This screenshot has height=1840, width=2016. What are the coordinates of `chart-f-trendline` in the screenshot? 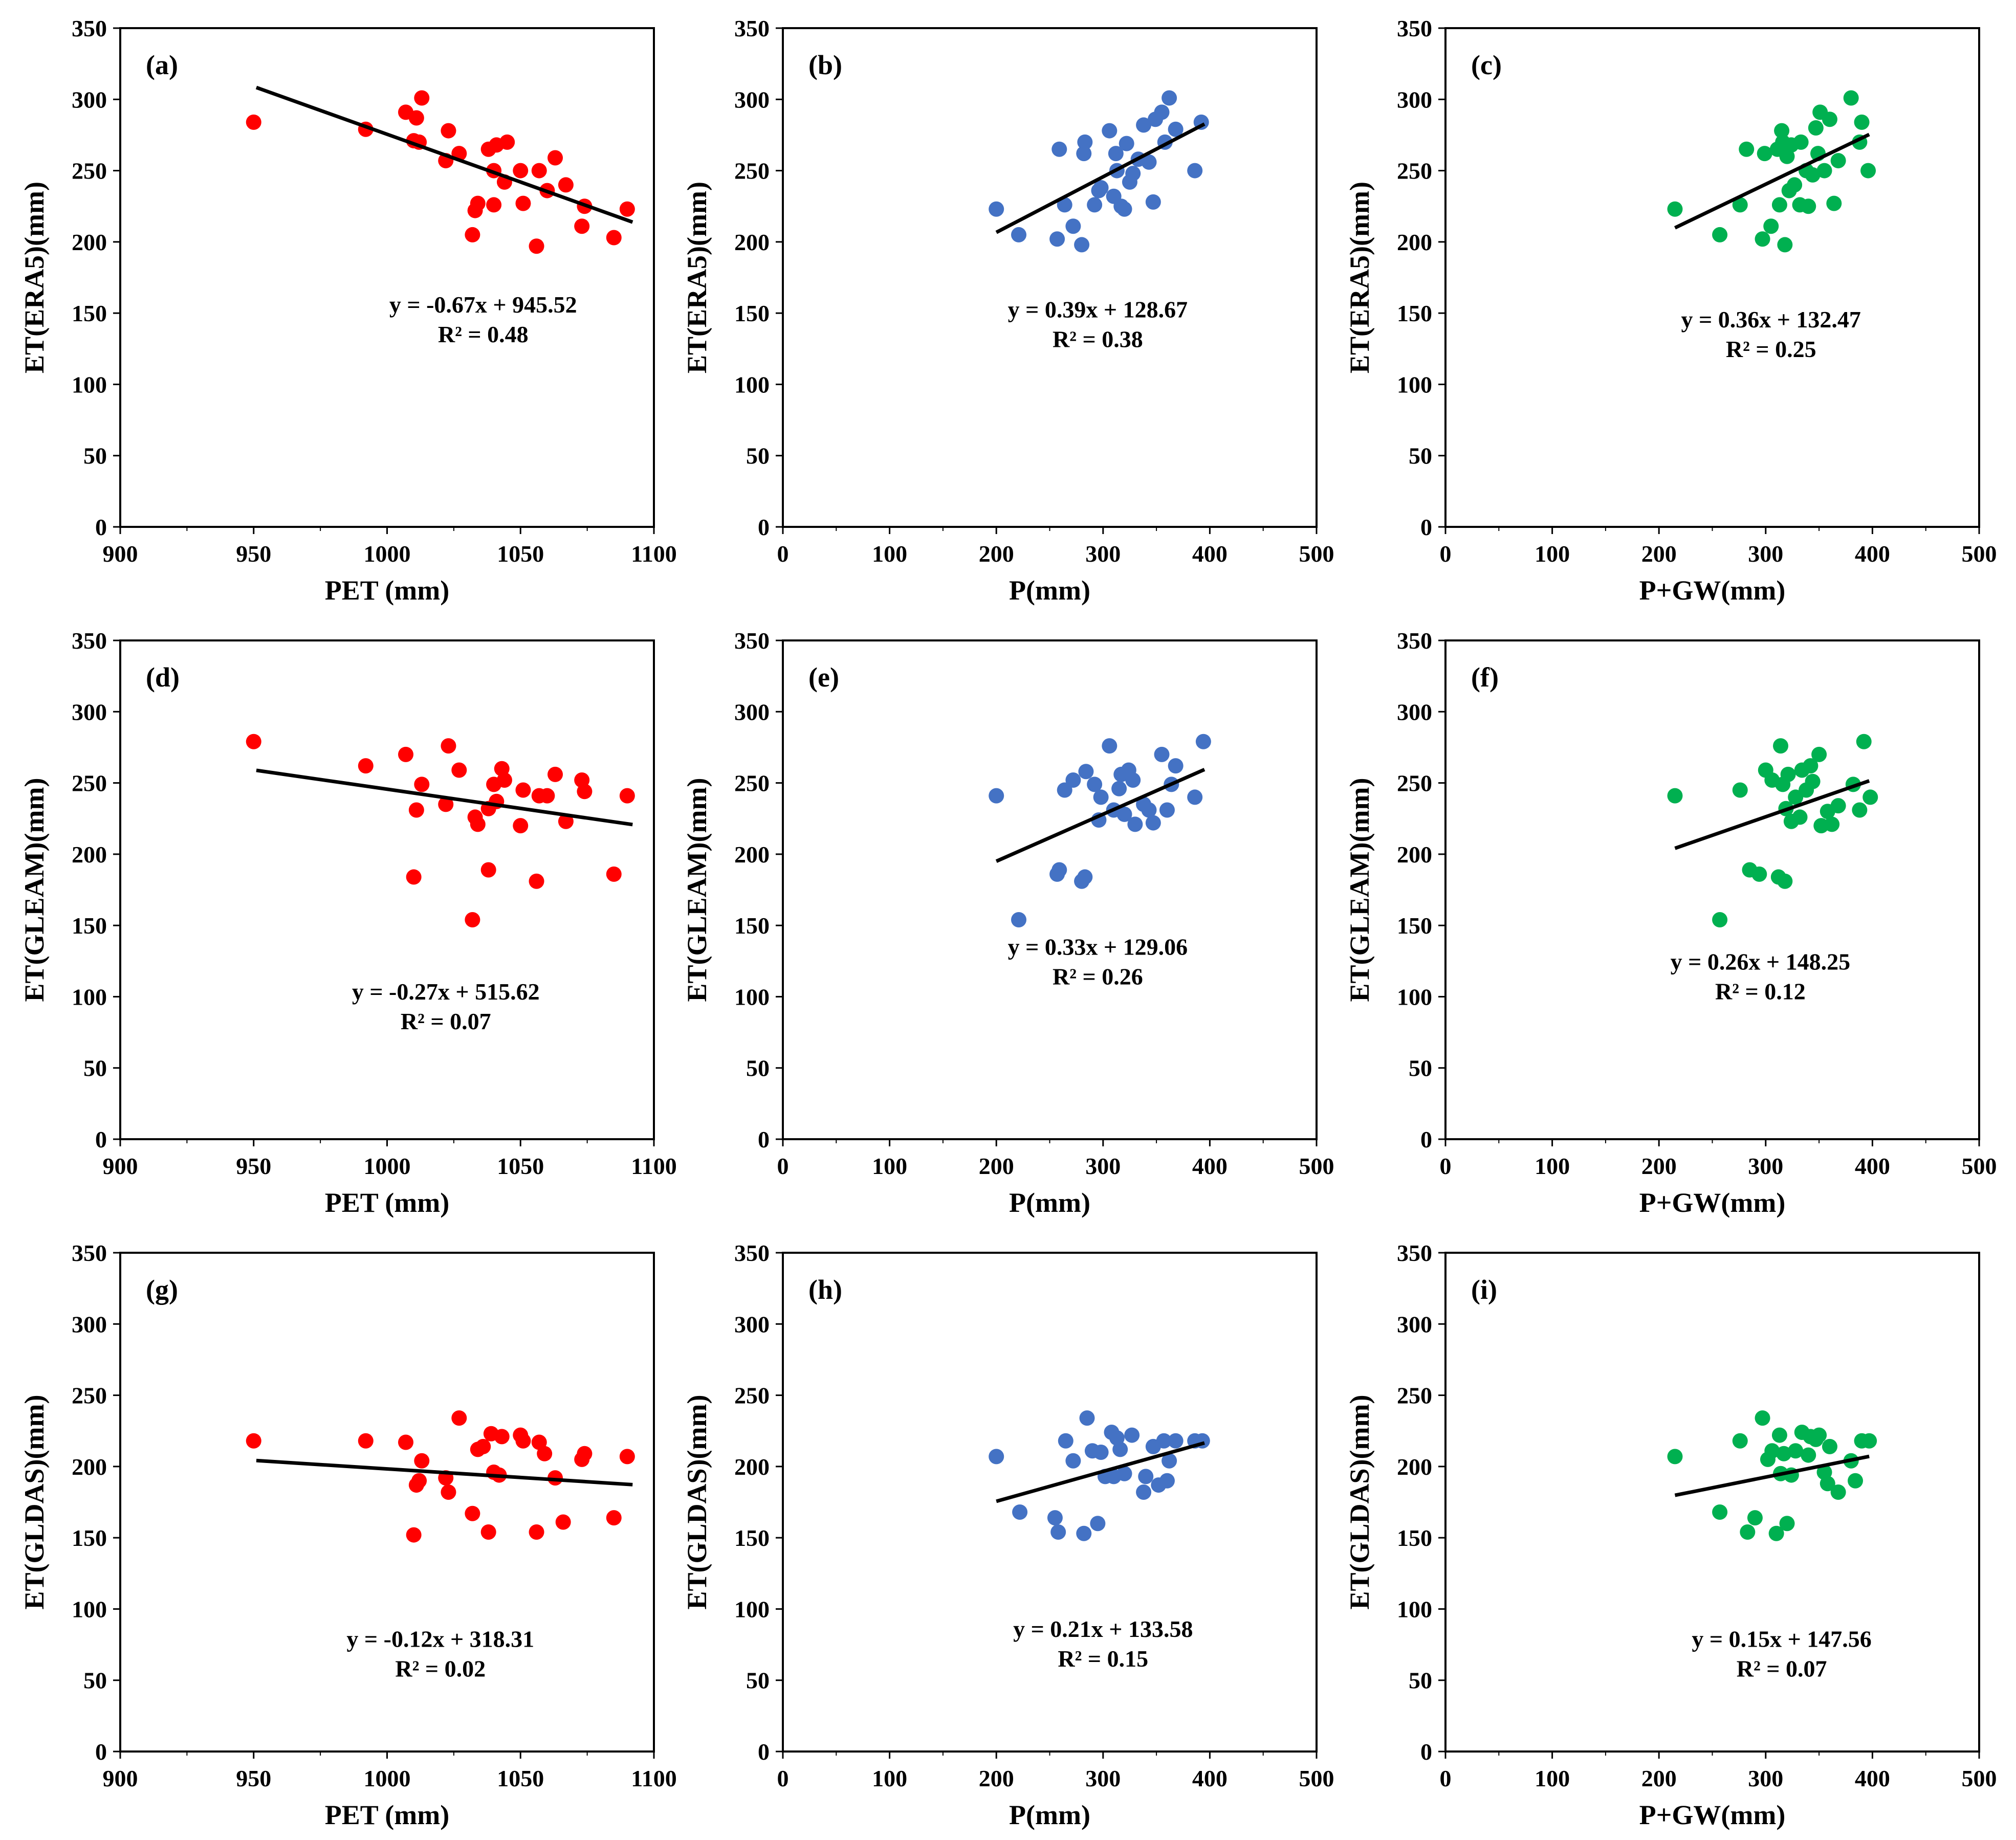 It's located at (1772, 814).